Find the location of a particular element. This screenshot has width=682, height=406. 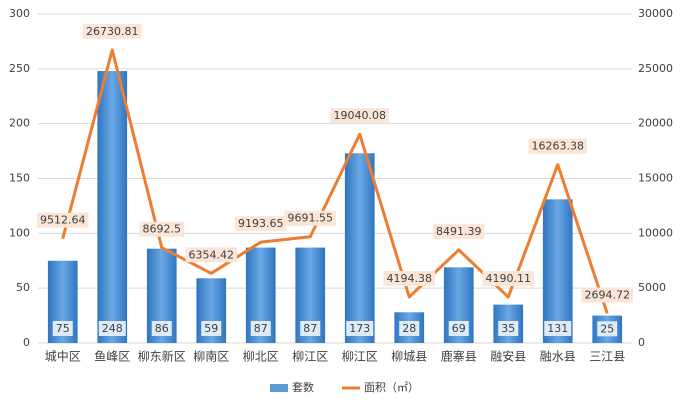

line-value-label: 2694.72 is located at coordinates (608, 294).